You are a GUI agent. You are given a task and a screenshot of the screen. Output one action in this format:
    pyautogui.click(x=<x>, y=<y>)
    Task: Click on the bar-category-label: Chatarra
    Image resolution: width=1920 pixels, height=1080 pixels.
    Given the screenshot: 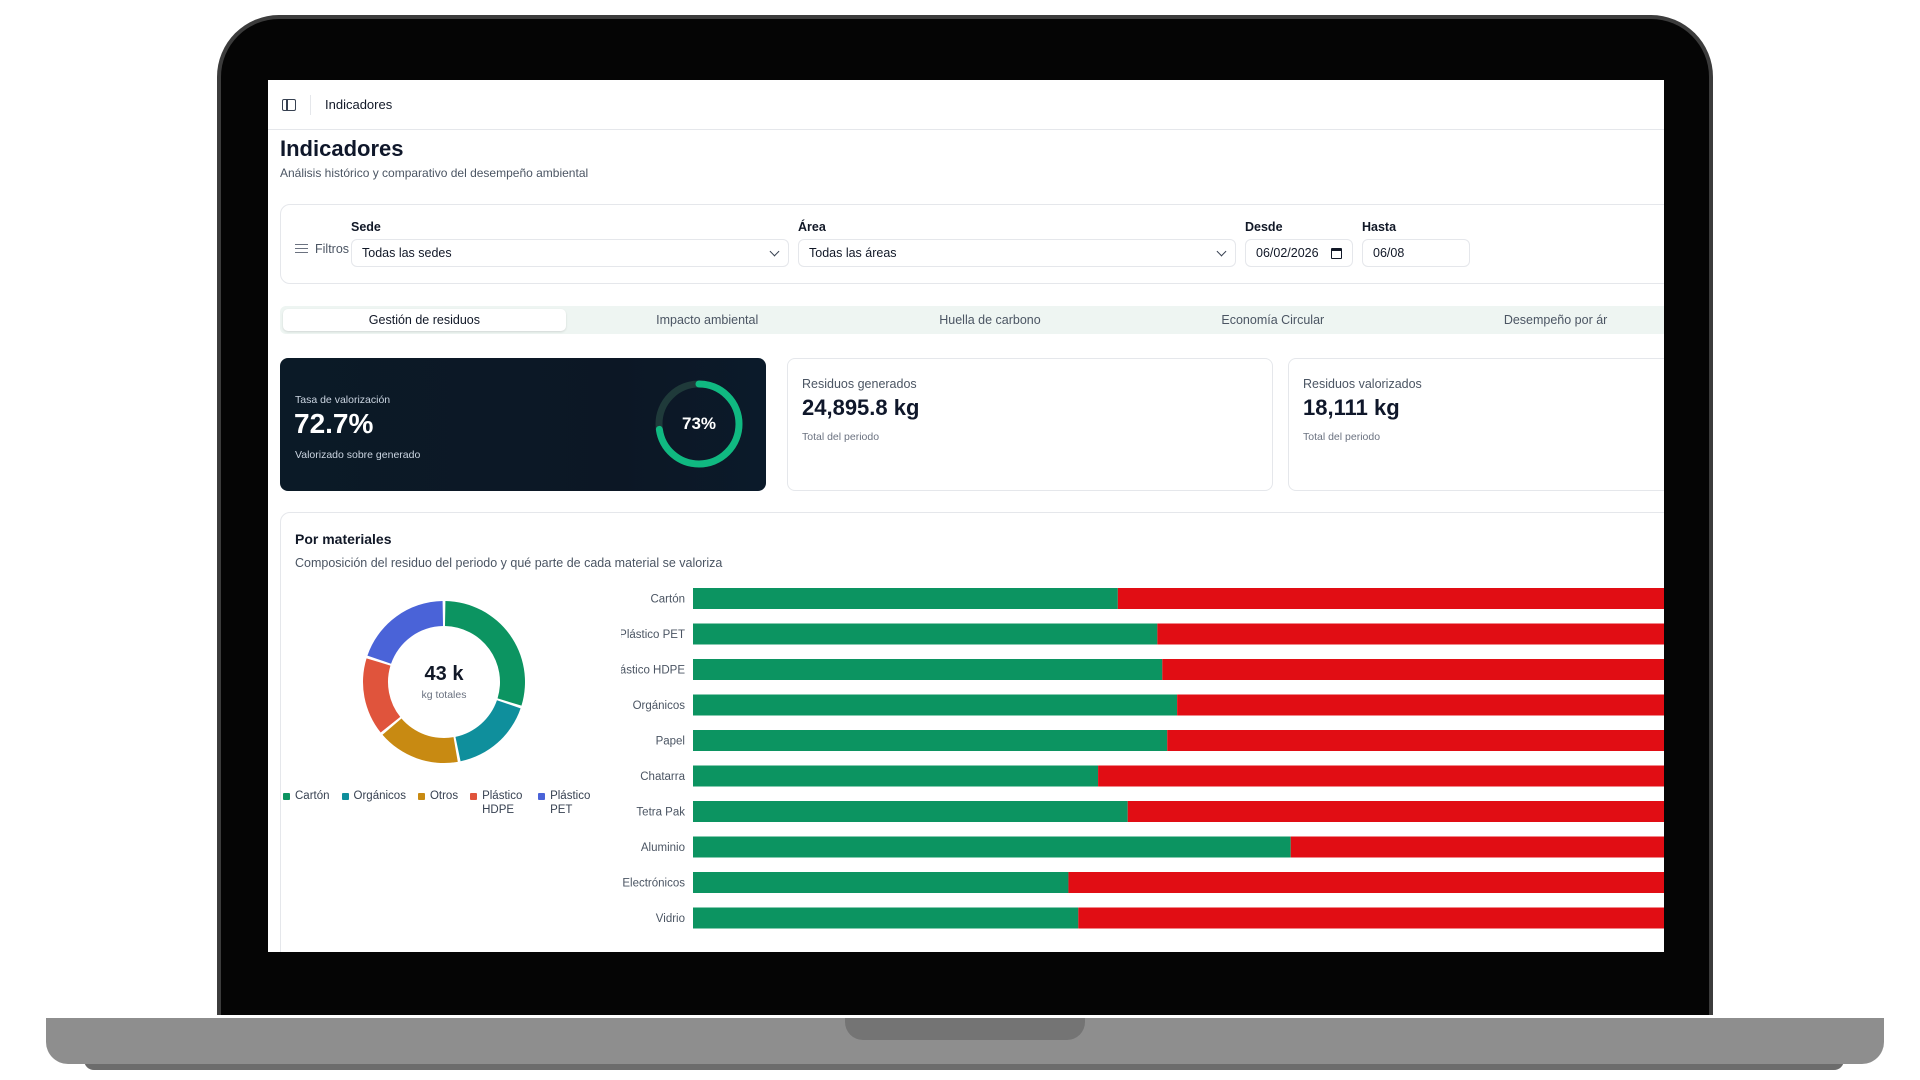 What is the action you would take?
    pyautogui.click(x=662, y=777)
    